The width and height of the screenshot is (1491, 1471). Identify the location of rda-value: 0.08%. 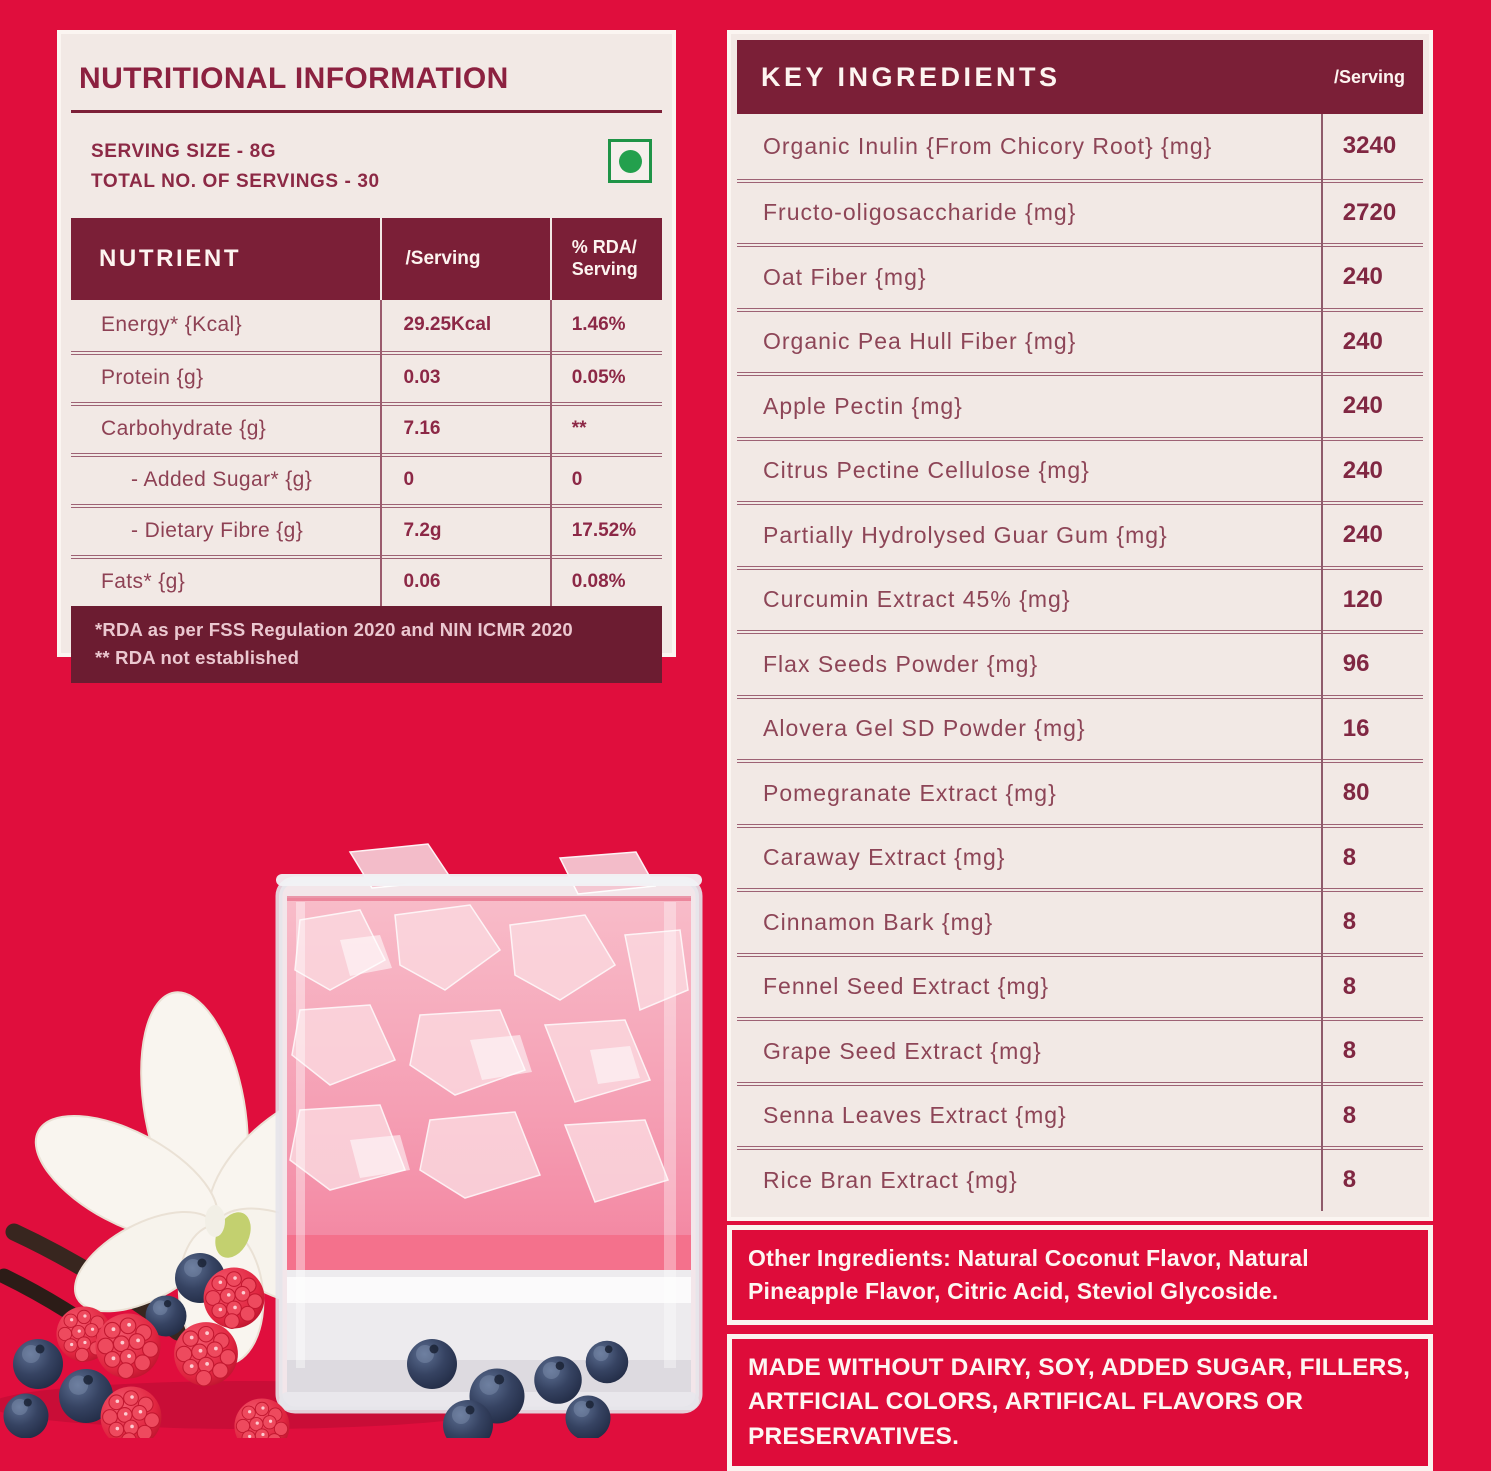
(598, 582).